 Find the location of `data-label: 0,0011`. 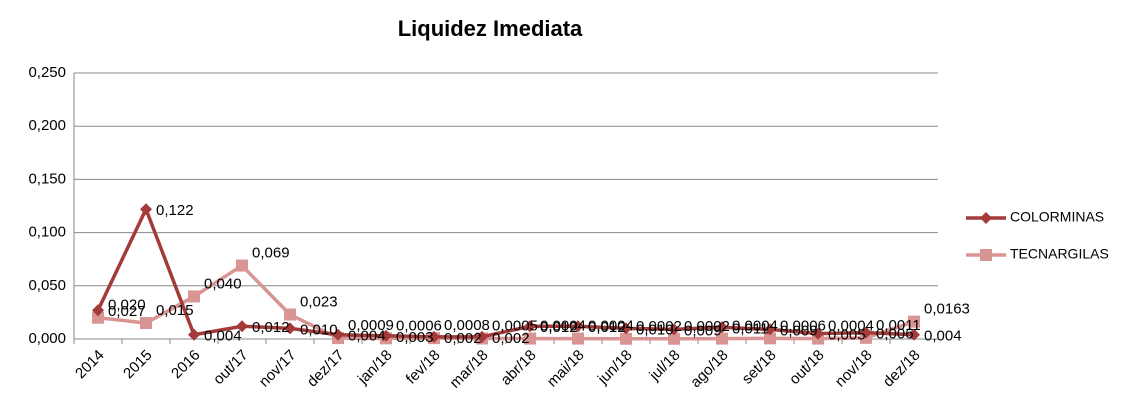

data-label: 0,0011 is located at coordinates (898, 325).